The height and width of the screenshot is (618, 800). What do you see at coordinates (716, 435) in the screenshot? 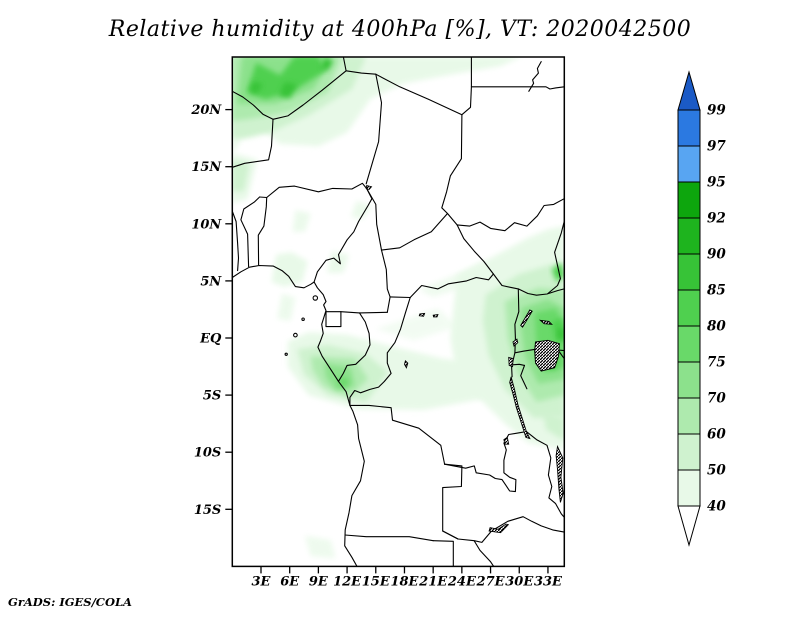
I see `colorbar-label: 60` at bounding box center [716, 435].